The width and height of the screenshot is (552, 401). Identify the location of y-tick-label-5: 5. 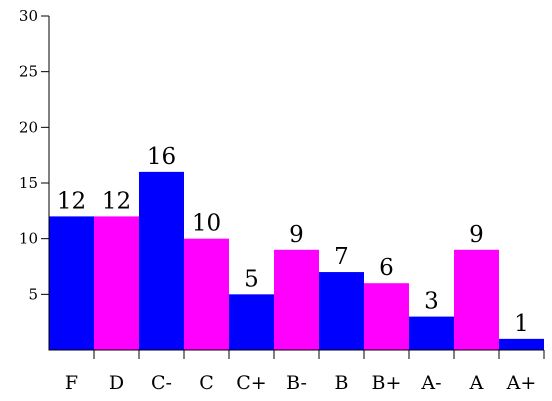
(33, 294).